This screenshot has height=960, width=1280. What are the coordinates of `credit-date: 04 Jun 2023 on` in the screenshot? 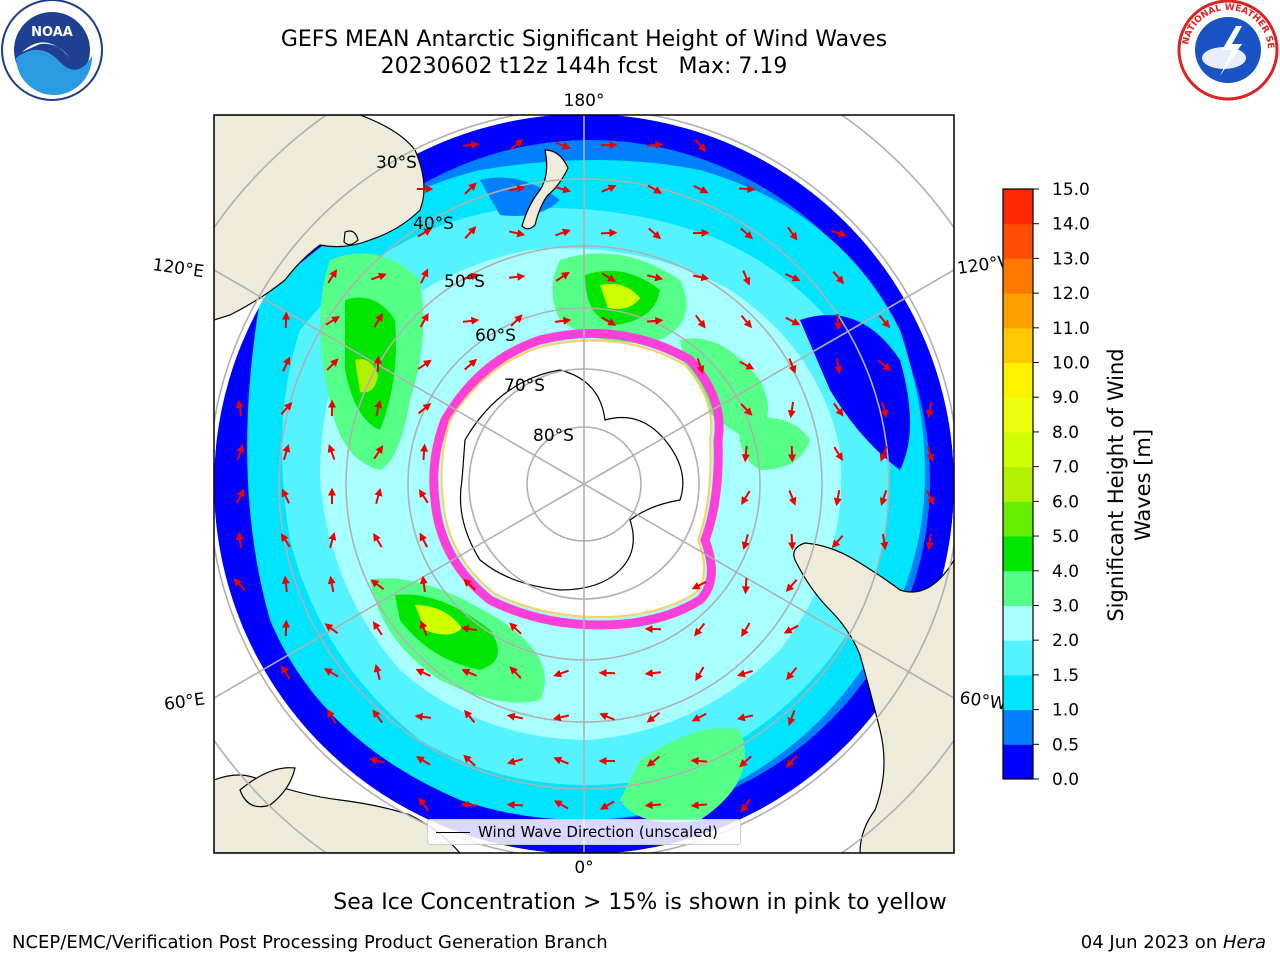 It's located at (1151, 942).